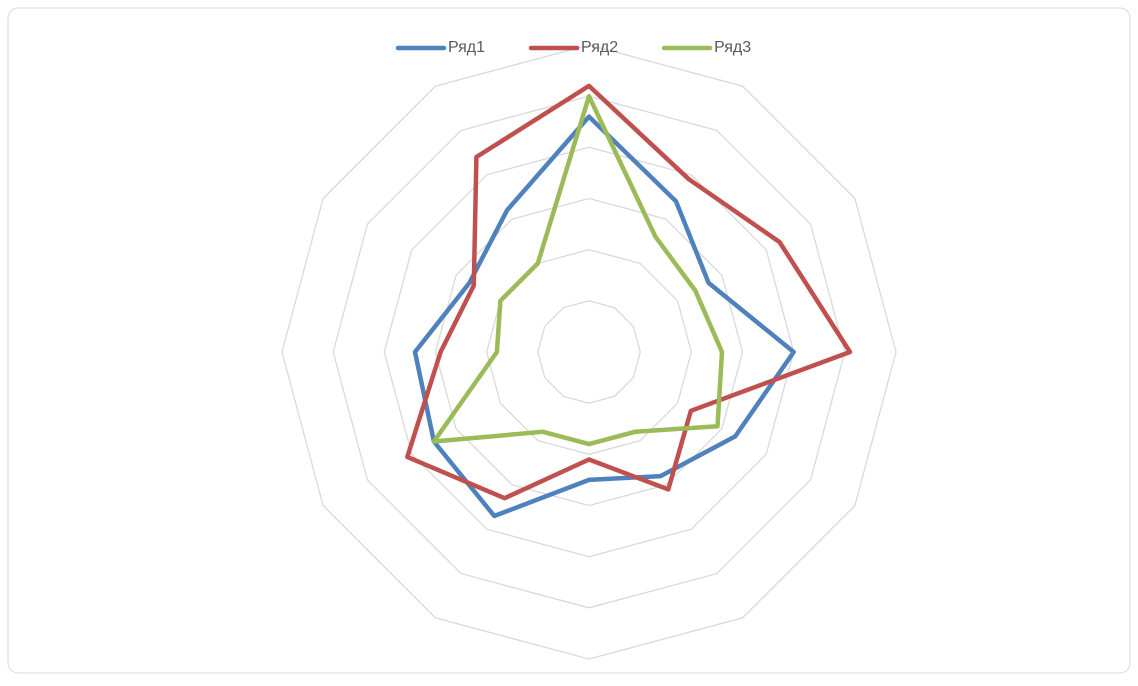 The image size is (1138, 686). Describe the element at coordinates (466, 47) in the screenshot. I see `legend-label: Ряд1` at that location.